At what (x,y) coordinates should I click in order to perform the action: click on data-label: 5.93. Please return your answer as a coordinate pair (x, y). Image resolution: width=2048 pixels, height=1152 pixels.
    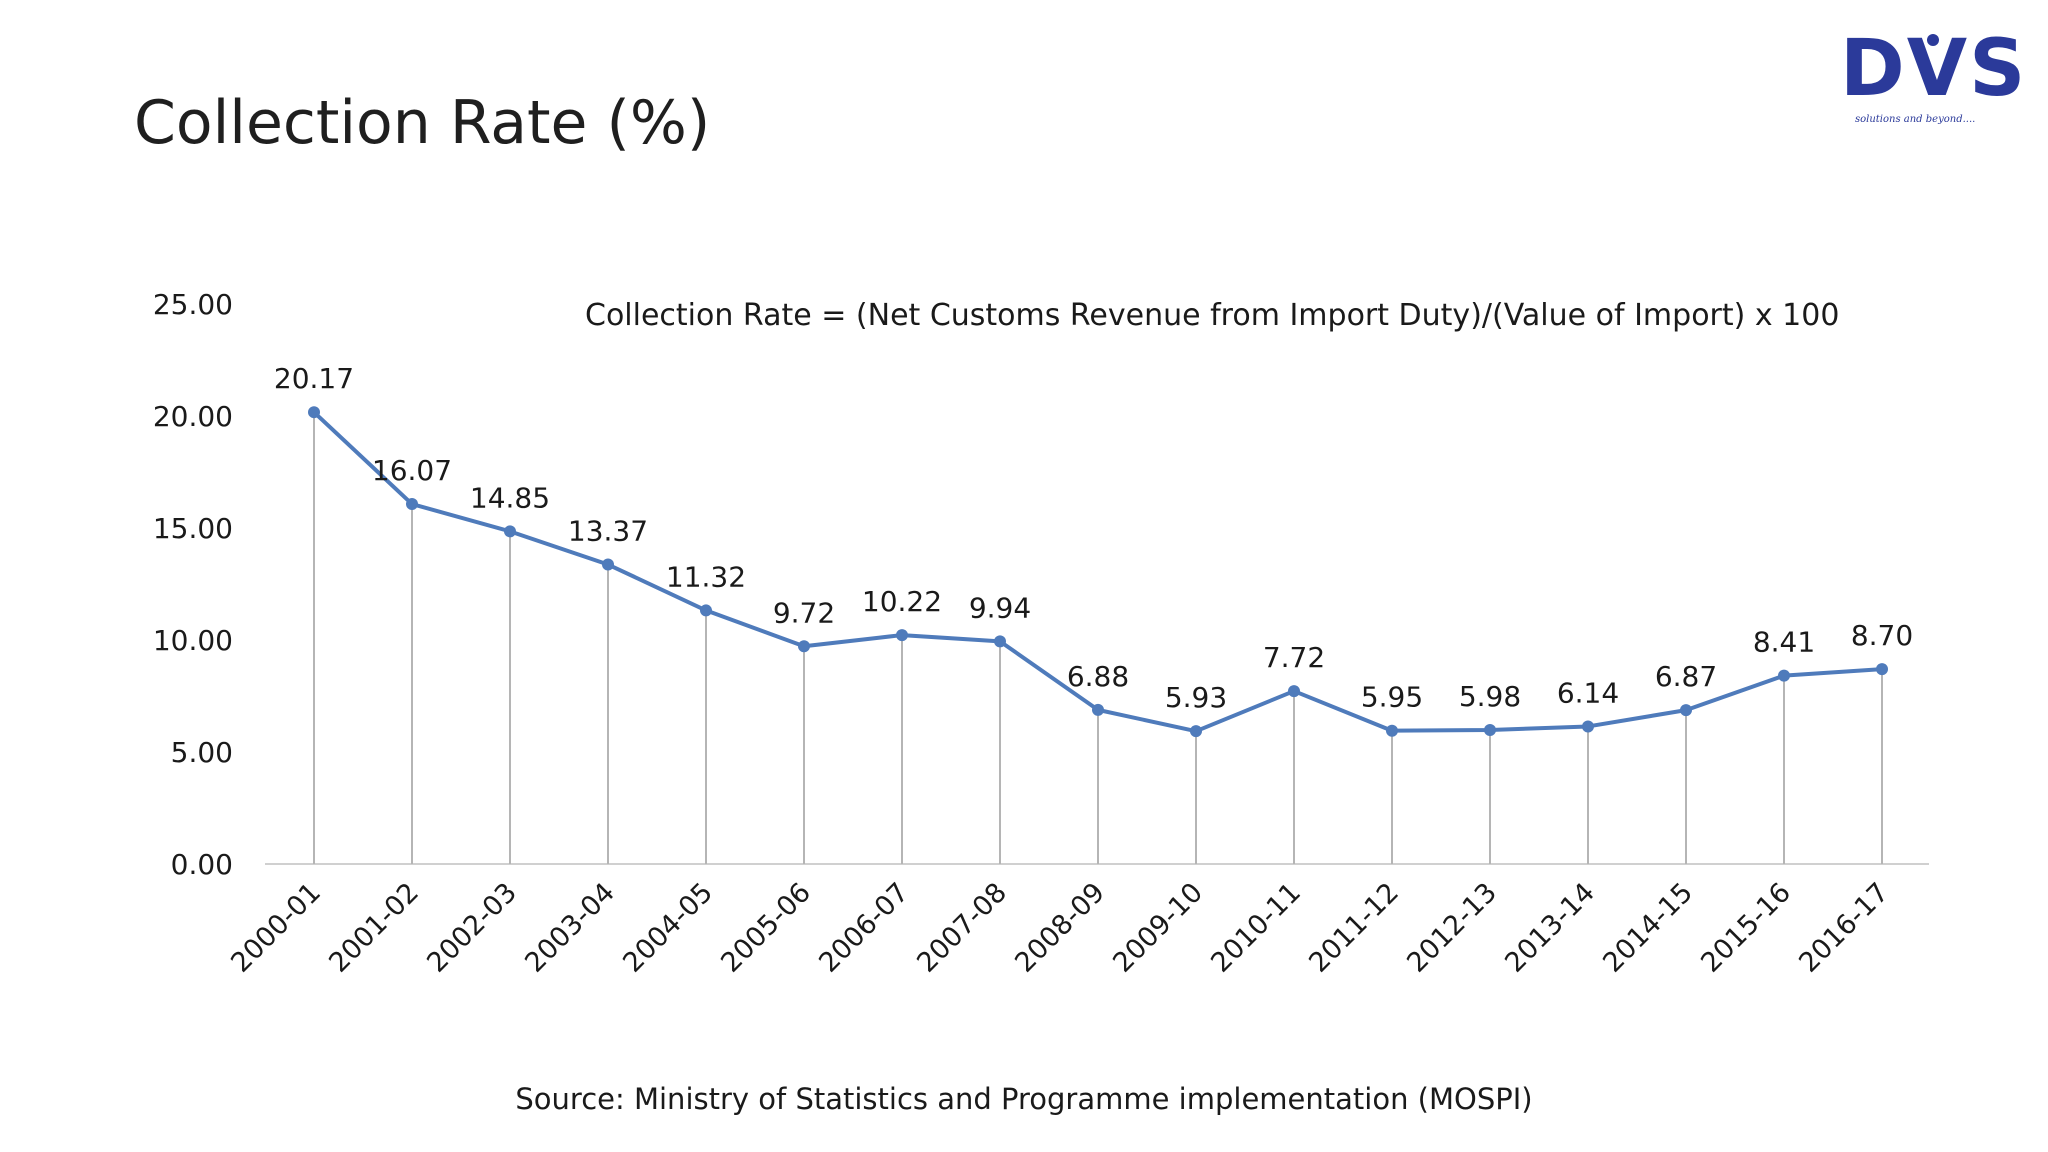
    Looking at the image, I should click on (1196, 697).